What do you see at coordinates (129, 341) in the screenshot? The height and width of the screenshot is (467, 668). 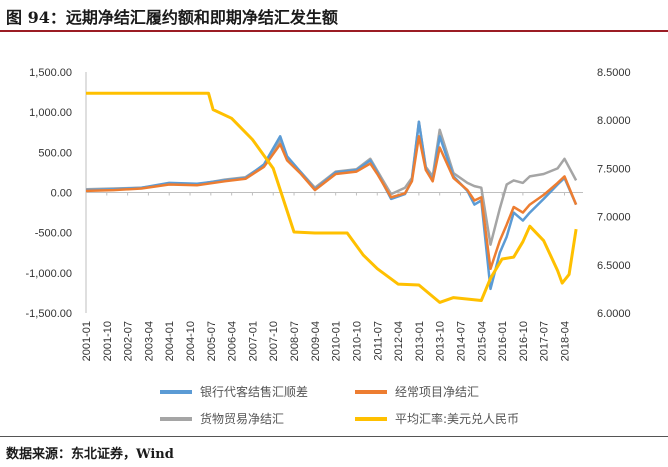 I see `x-tick-label: 2002-07` at bounding box center [129, 341].